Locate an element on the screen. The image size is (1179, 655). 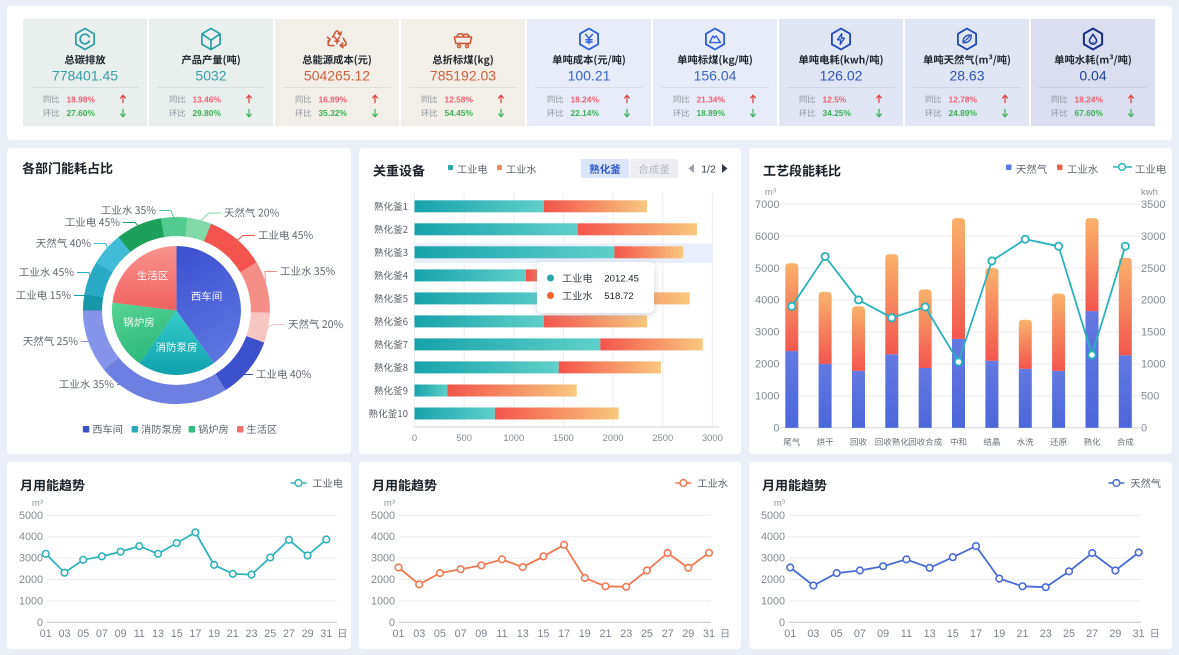
svg-text: 778401.45 is located at coordinates (85, 76).